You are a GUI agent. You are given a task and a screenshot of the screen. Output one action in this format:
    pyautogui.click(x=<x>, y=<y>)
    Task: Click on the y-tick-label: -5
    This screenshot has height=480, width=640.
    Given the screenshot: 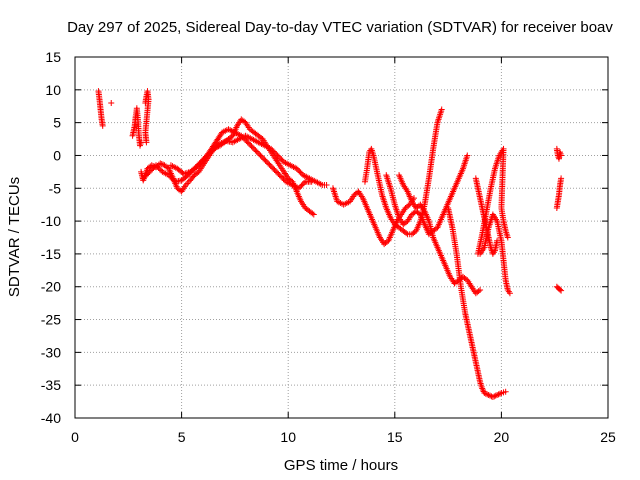 What is the action you would take?
    pyautogui.click(x=55, y=188)
    